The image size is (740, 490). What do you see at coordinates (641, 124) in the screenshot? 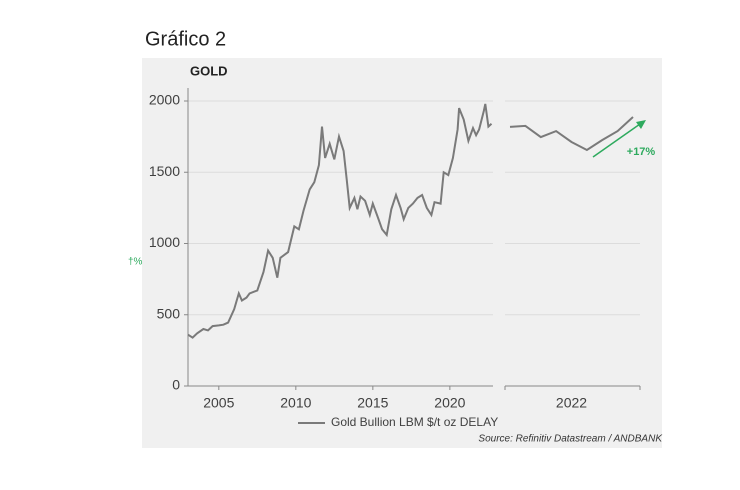
I see `annotation-arrowhead` at bounding box center [641, 124].